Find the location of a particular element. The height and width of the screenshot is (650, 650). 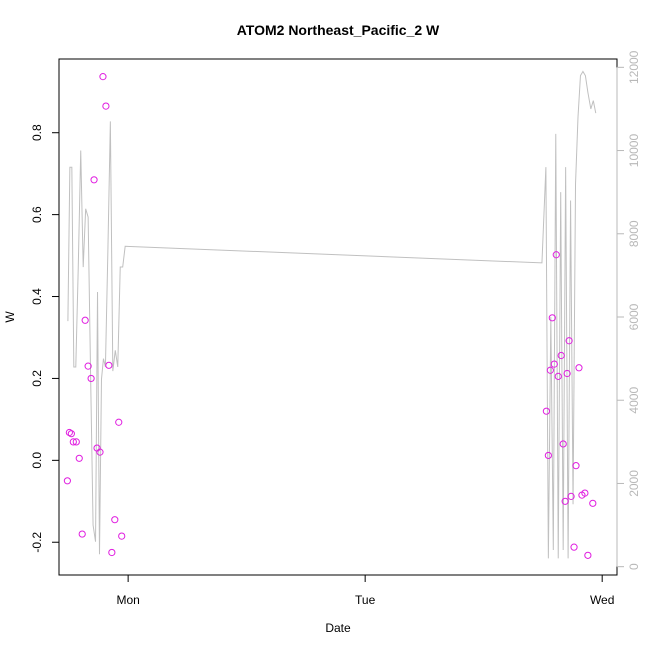

x-tick-label: Tue is located at coordinates (365, 600).